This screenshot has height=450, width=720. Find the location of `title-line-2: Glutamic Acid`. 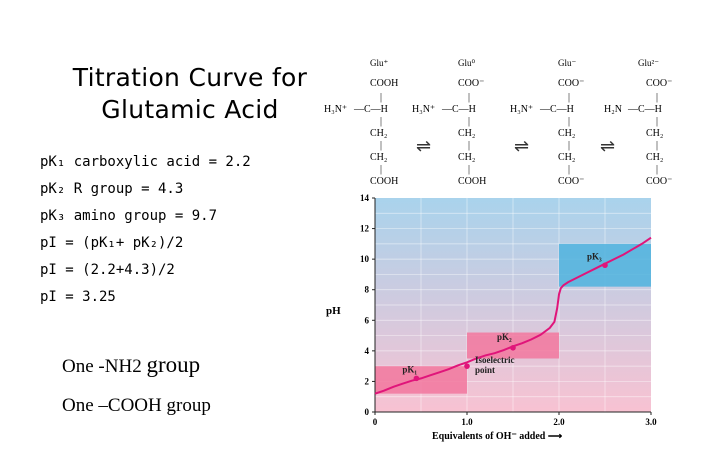

title-line-2: Glutamic Acid is located at coordinates (190, 109).